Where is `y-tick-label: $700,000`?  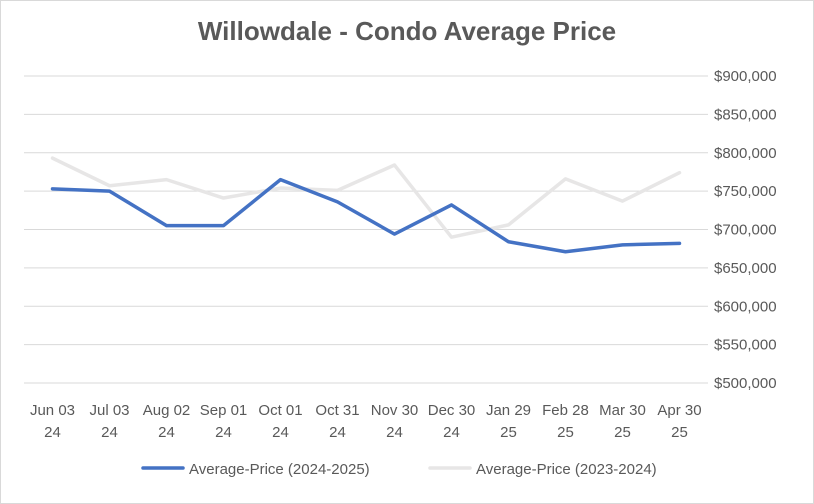
y-tick-label: $700,000 is located at coordinates (745, 230).